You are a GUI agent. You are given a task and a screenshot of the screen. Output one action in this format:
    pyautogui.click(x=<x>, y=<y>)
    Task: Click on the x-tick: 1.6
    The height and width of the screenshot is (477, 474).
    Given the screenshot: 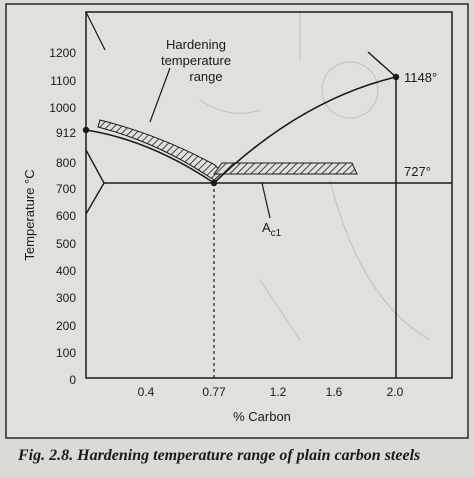 What is the action you would take?
    pyautogui.click(x=334, y=392)
    